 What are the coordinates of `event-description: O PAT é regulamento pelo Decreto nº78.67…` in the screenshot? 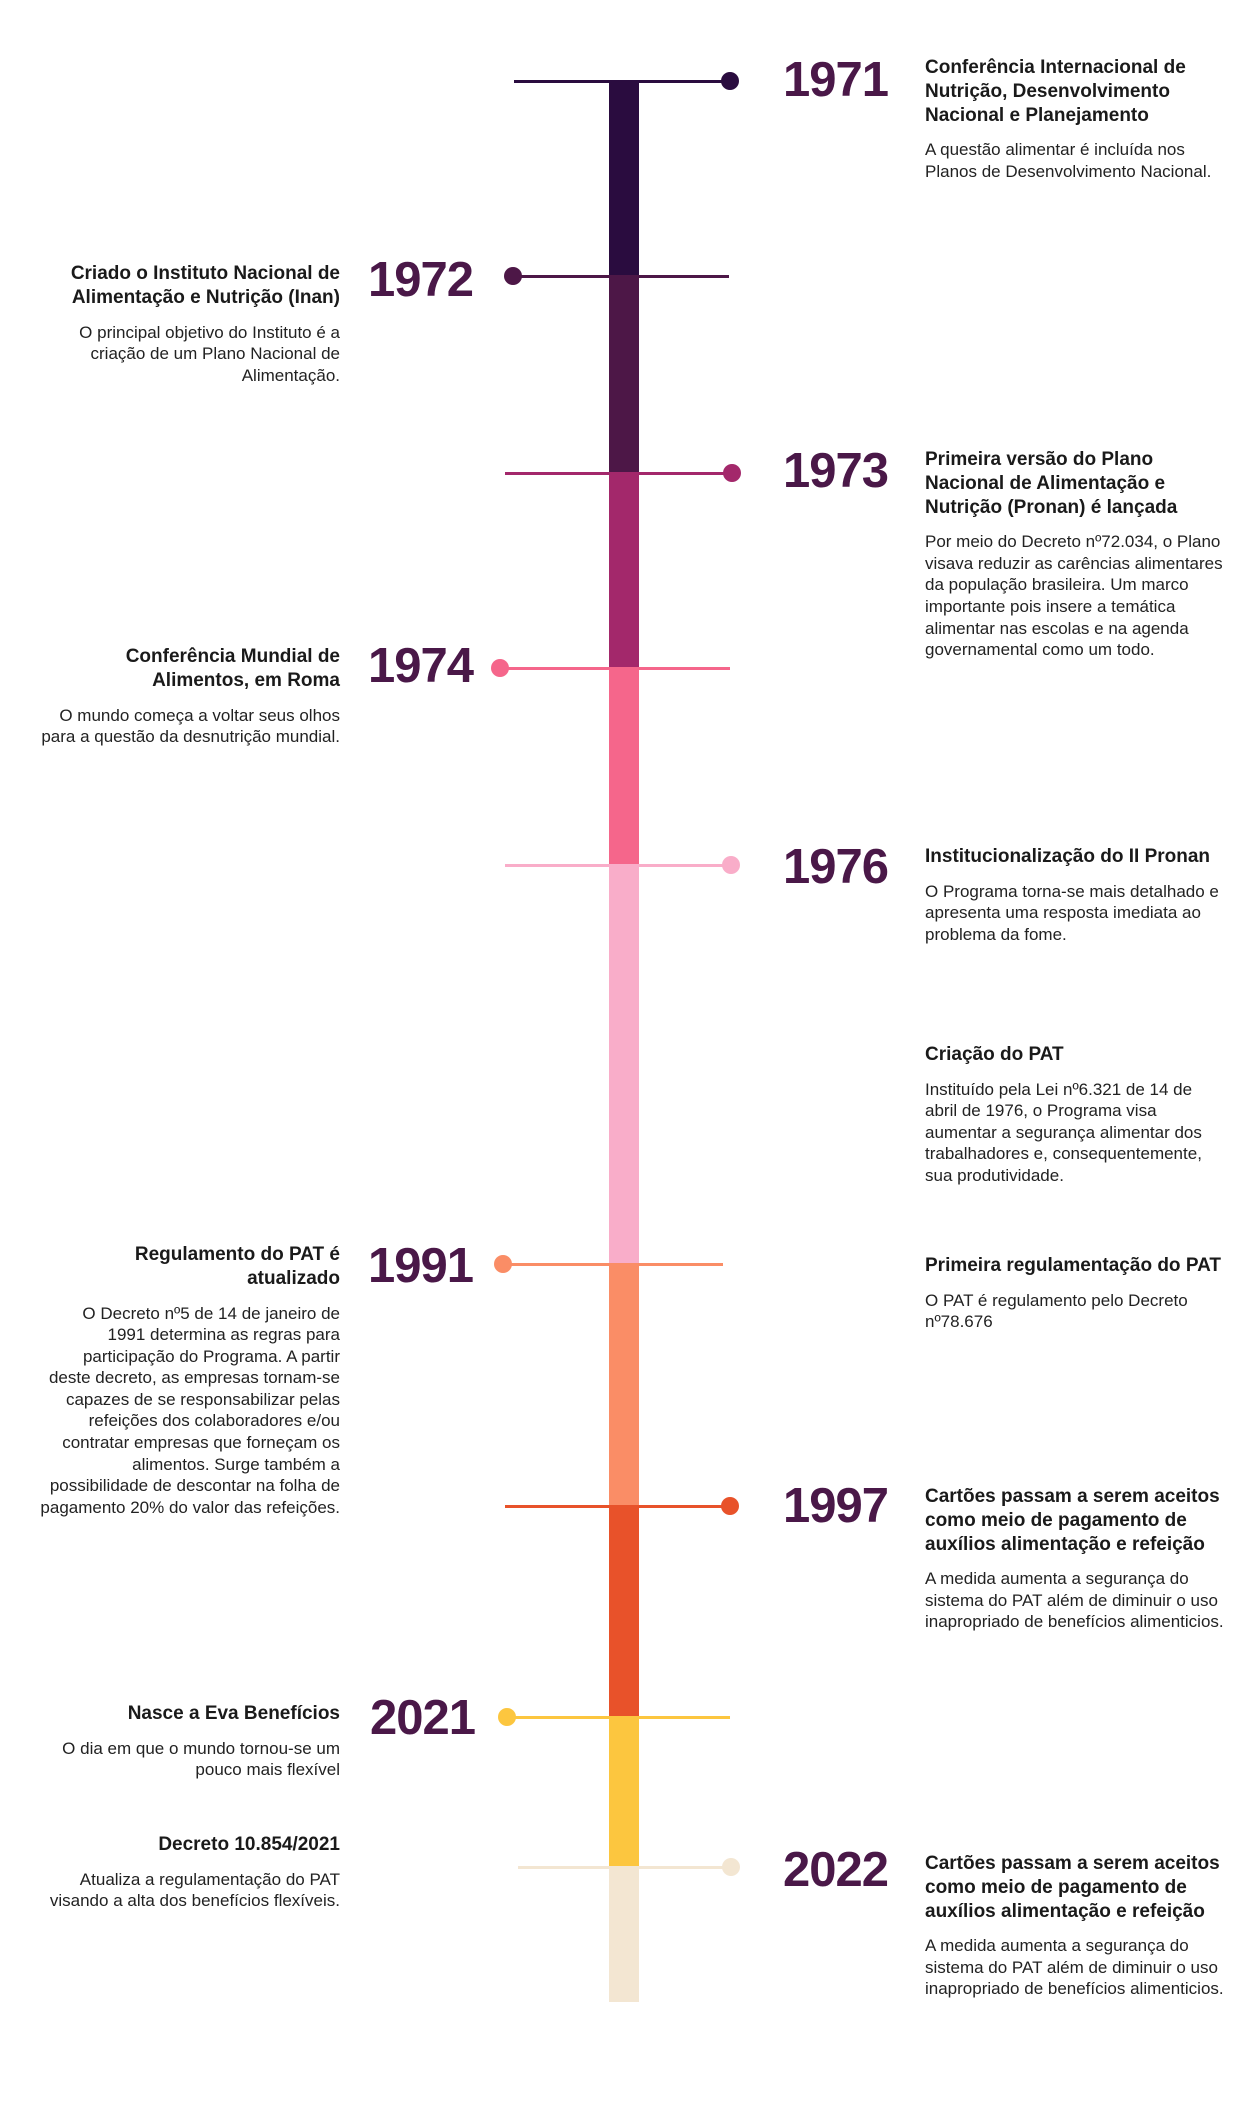 It's located at (1056, 1311).